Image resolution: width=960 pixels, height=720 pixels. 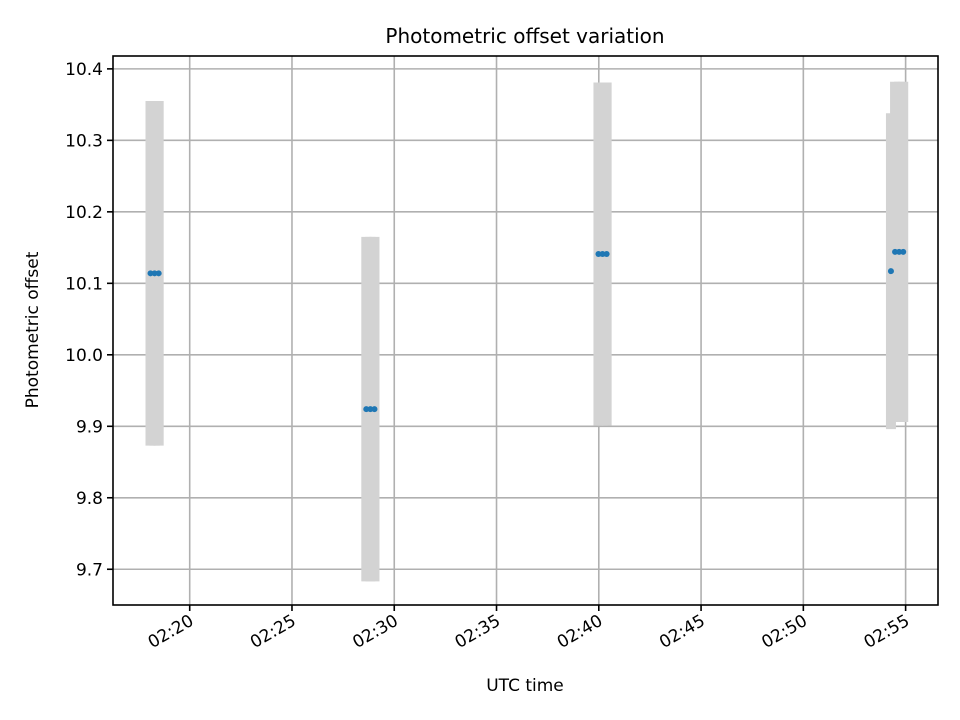 What do you see at coordinates (89, 427) in the screenshot?
I see `y-tick-label: 9.9` at bounding box center [89, 427].